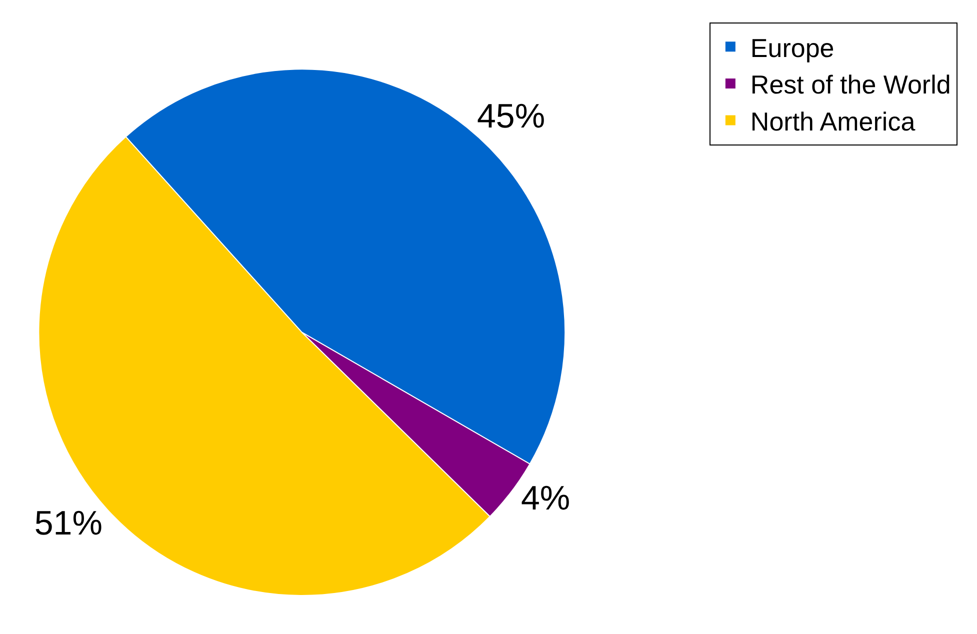  I want to click on legend-label: North America, so click(833, 121).